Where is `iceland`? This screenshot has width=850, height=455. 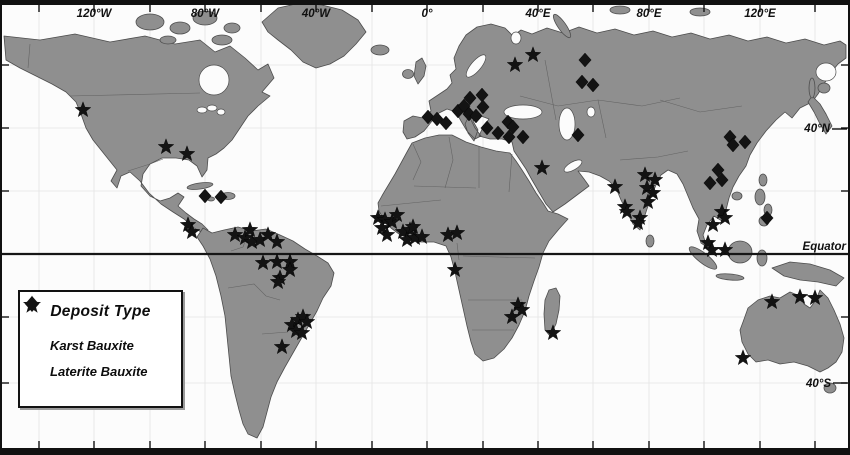 iceland is located at coordinates (380, 50).